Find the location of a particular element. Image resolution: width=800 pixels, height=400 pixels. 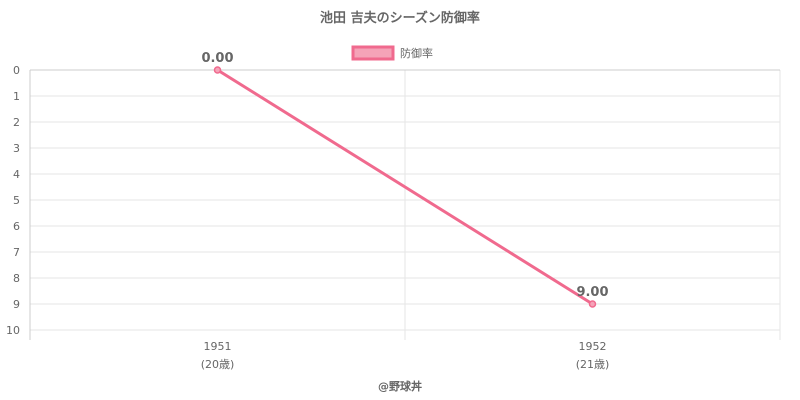

y-tick-label: 7 is located at coordinates (16, 252).